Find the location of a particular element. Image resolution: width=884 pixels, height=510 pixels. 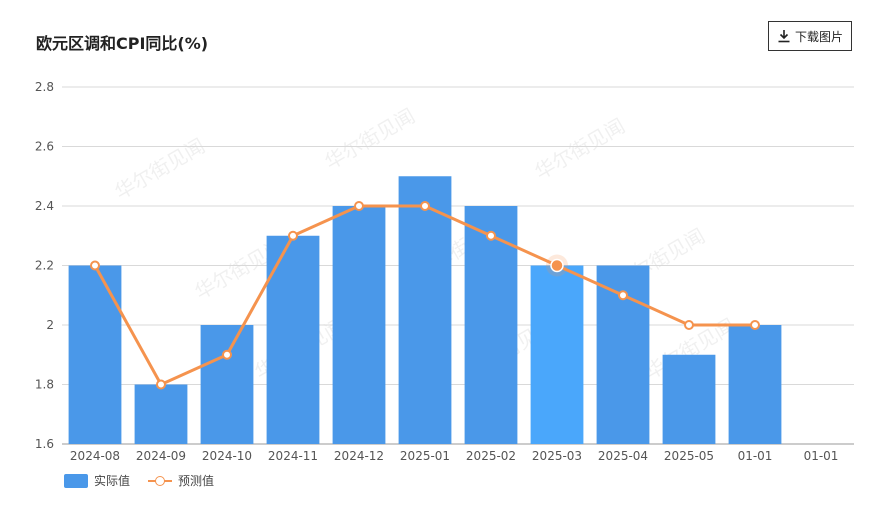

y-tick-label: 2.4 is located at coordinates (44, 206).